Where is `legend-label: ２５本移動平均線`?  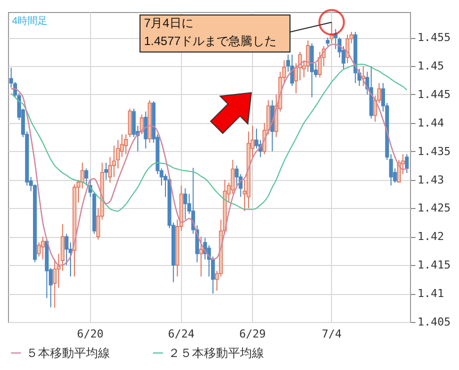
legend-label: ２５本移動平均線 is located at coordinates (216, 353).